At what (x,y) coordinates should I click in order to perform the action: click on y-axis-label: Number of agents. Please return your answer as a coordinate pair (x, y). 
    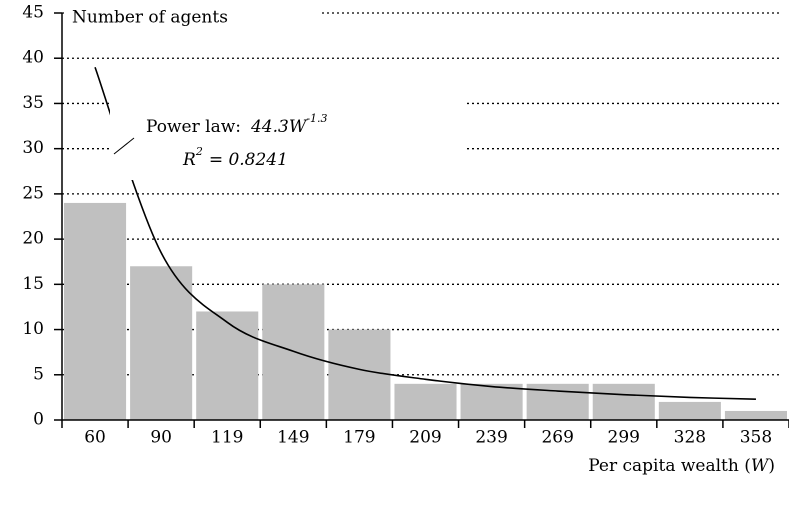
    Looking at the image, I should click on (150, 18).